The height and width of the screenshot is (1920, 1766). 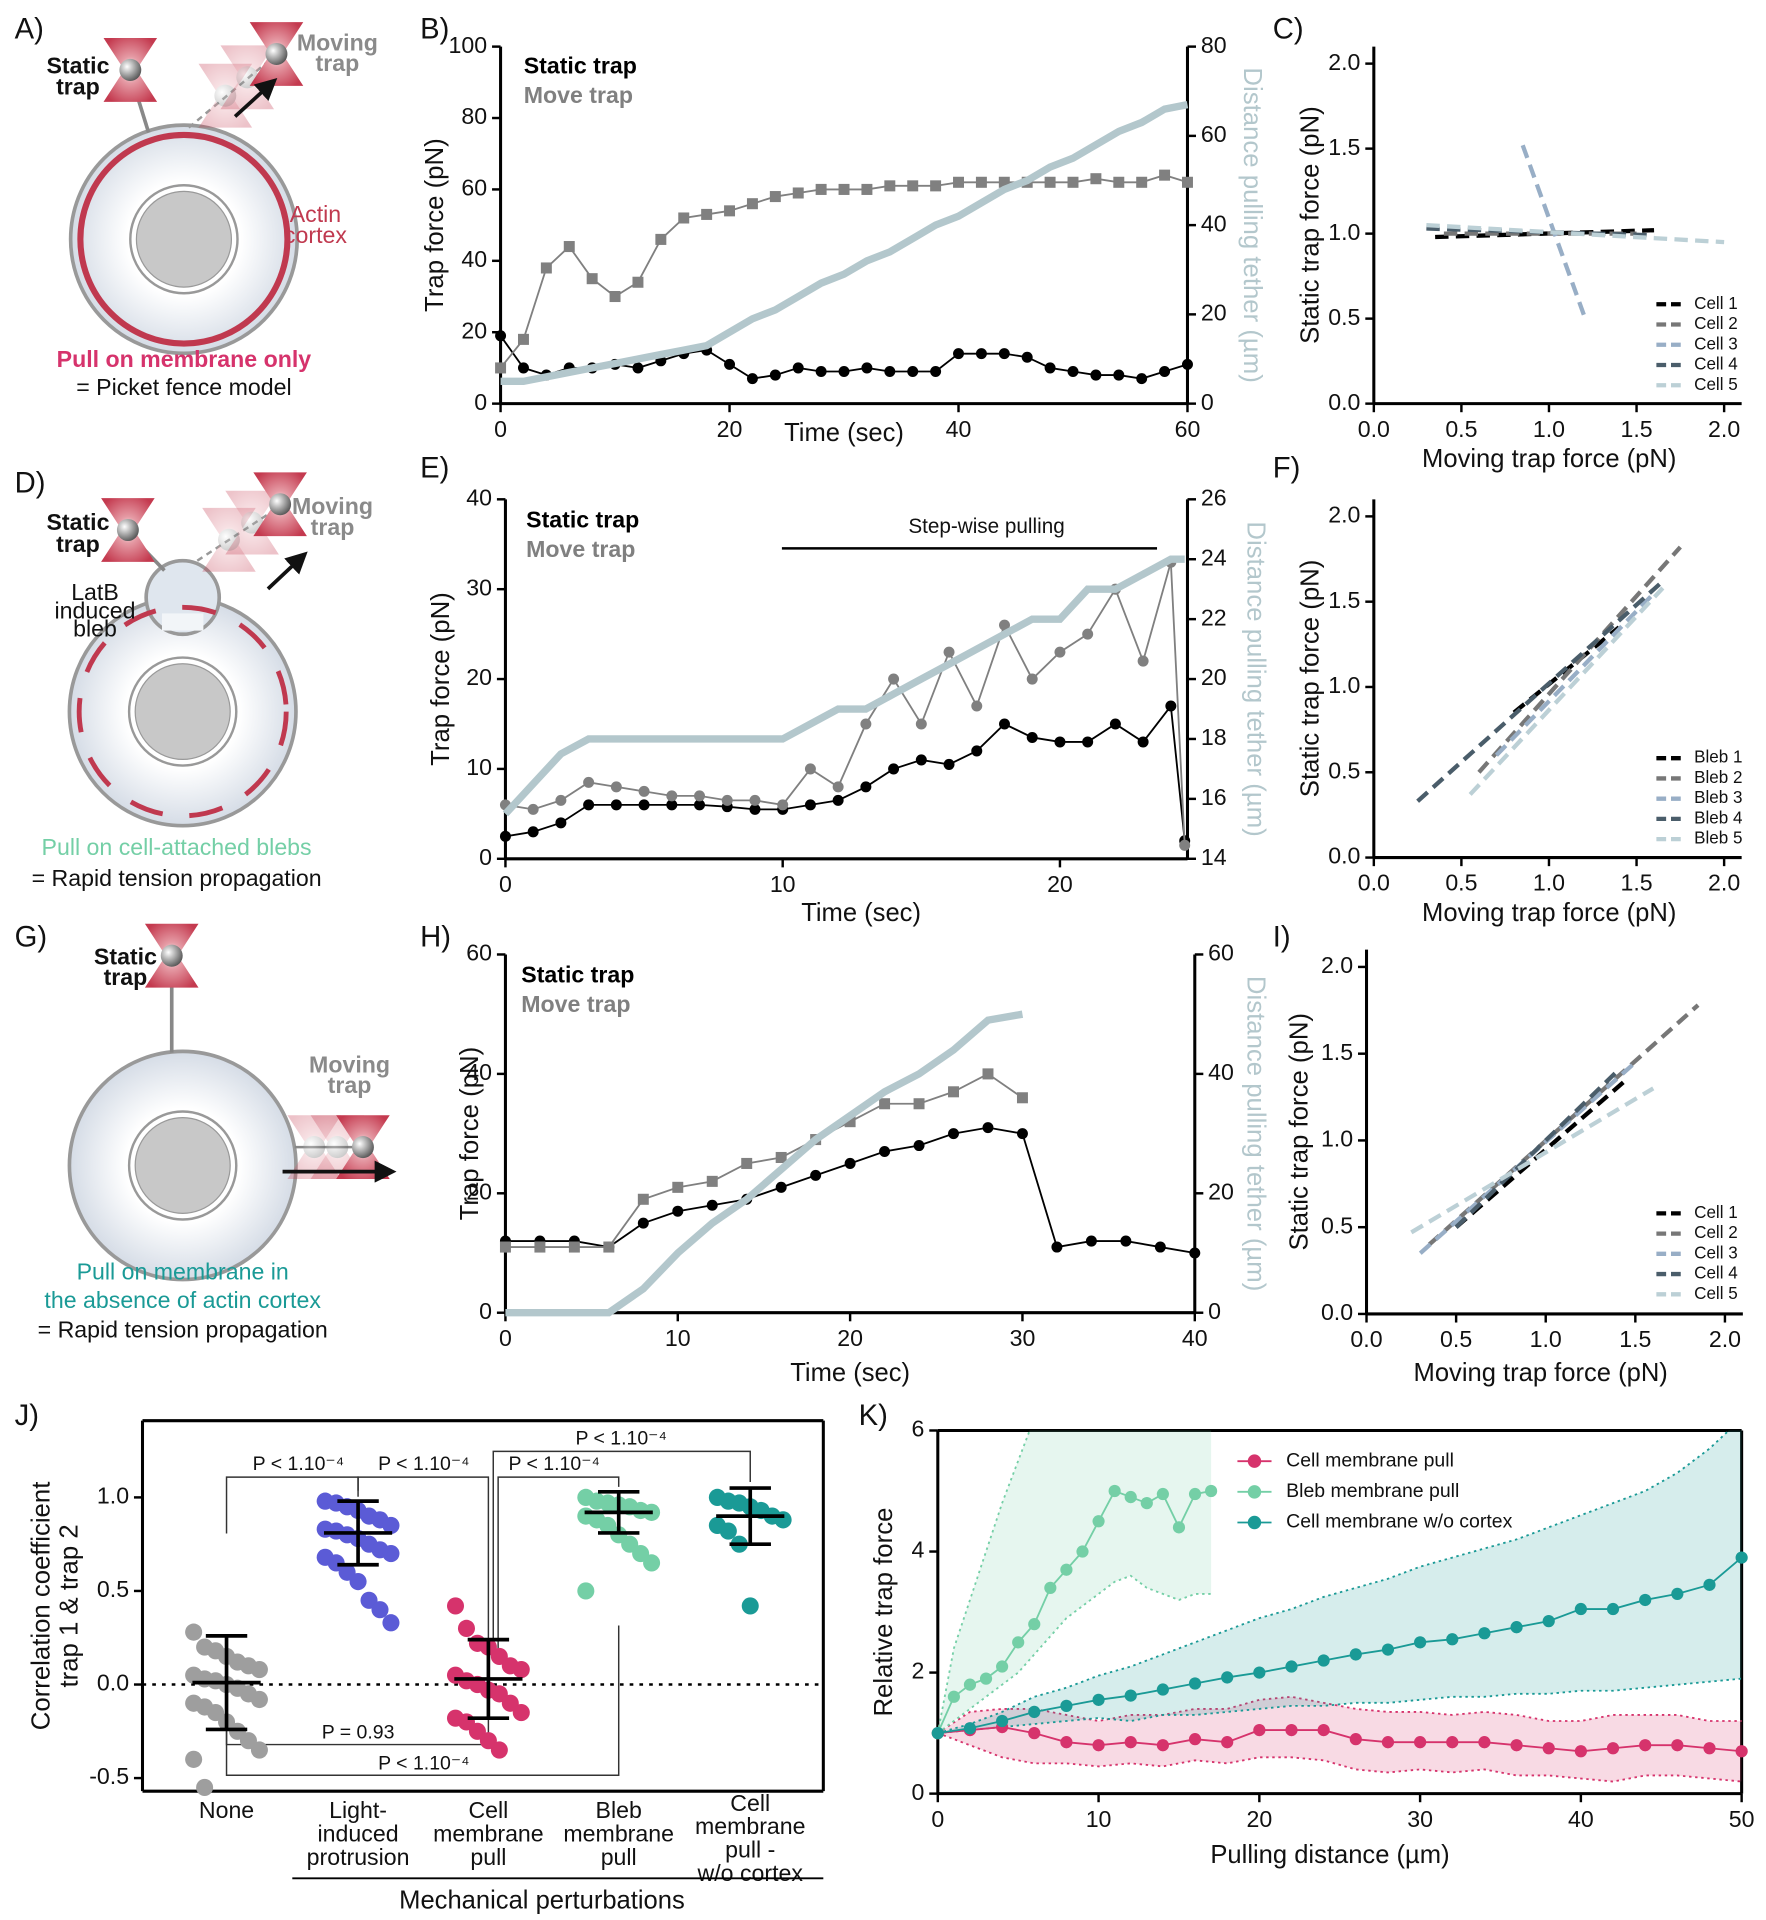 What do you see at coordinates (983, 1582) in the screenshot?
I see `band-edge` at bounding box center [983, 1582].